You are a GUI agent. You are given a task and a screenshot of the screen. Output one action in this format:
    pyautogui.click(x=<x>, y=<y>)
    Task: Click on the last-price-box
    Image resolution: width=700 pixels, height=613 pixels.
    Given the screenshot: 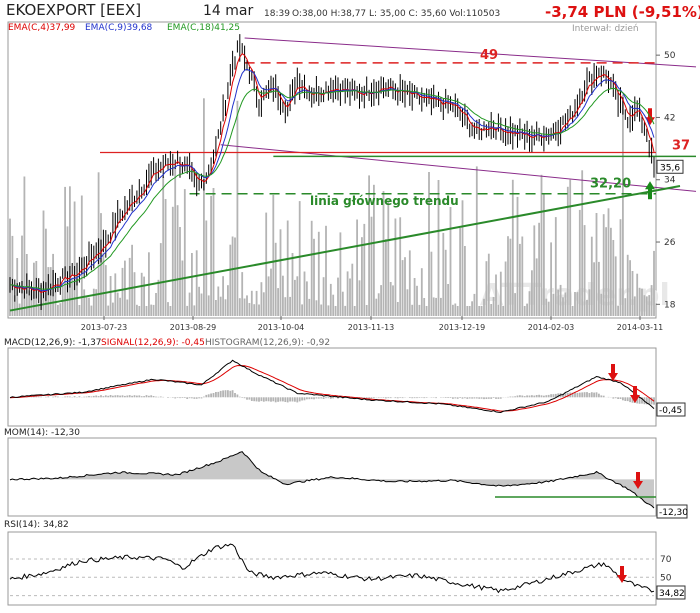 What is the action you would take?
    pyautogui.click(x=670, y=166)
    